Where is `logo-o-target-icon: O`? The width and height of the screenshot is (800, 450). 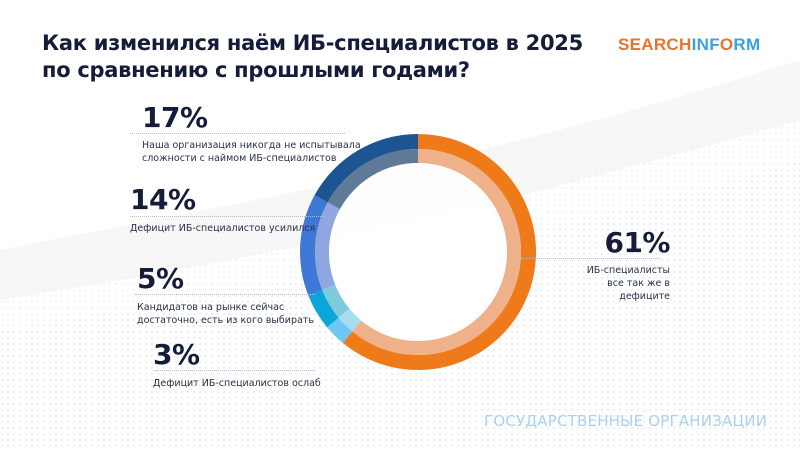 logo-o-target-icon: O is located at coordinates (726, 44).